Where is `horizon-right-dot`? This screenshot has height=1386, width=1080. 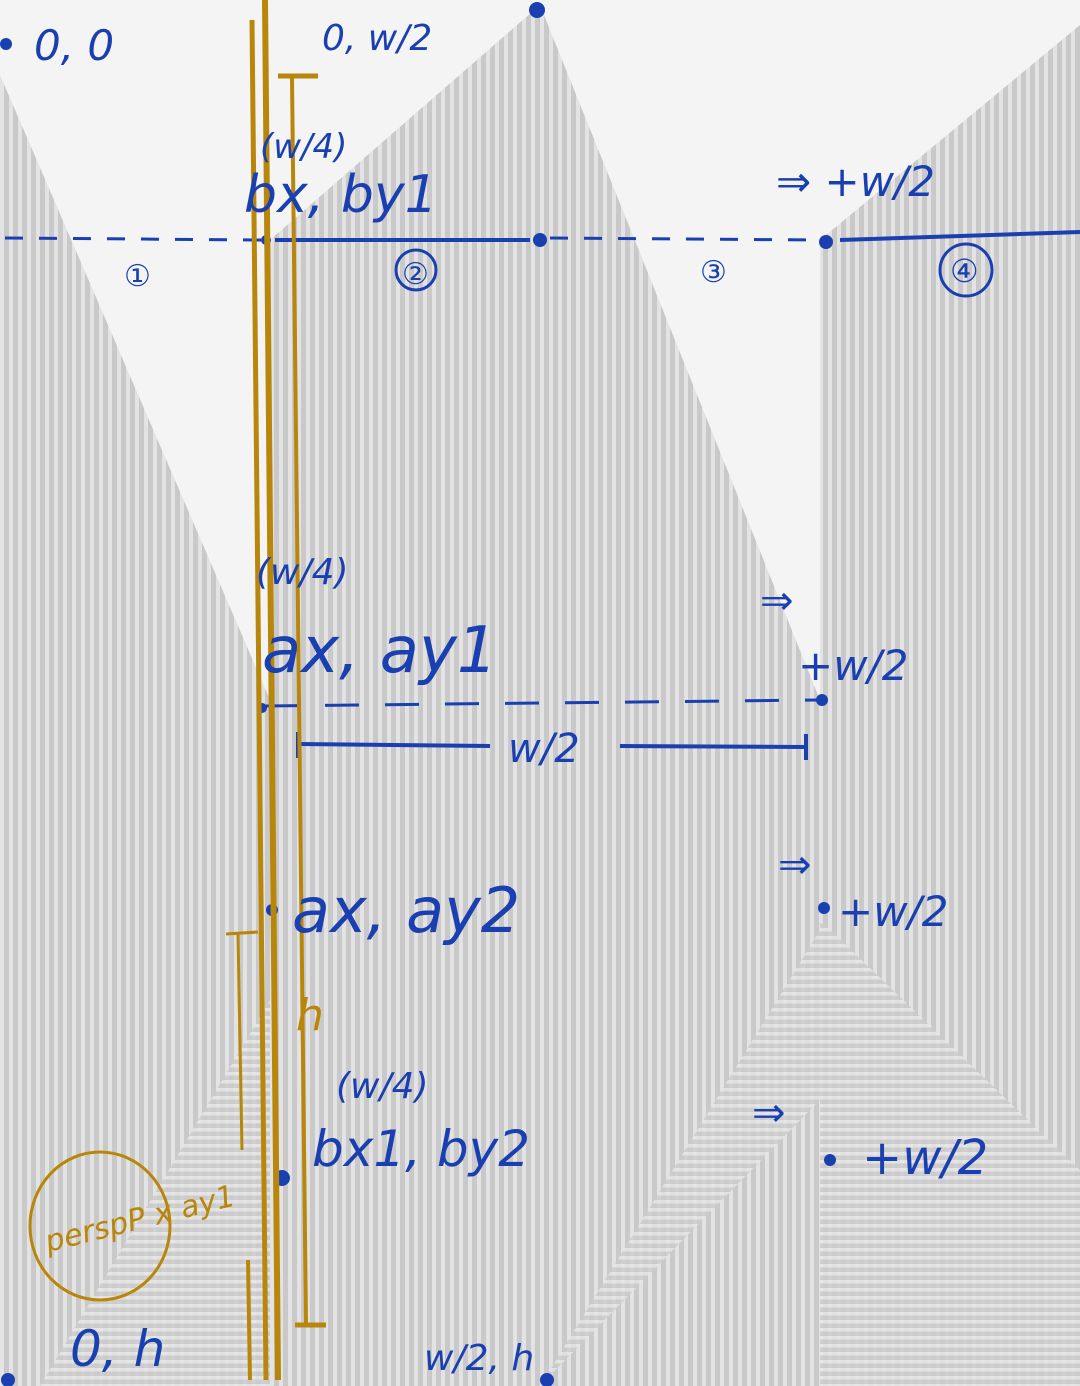 horizon-right-dot is located at coordinates (826, 242).